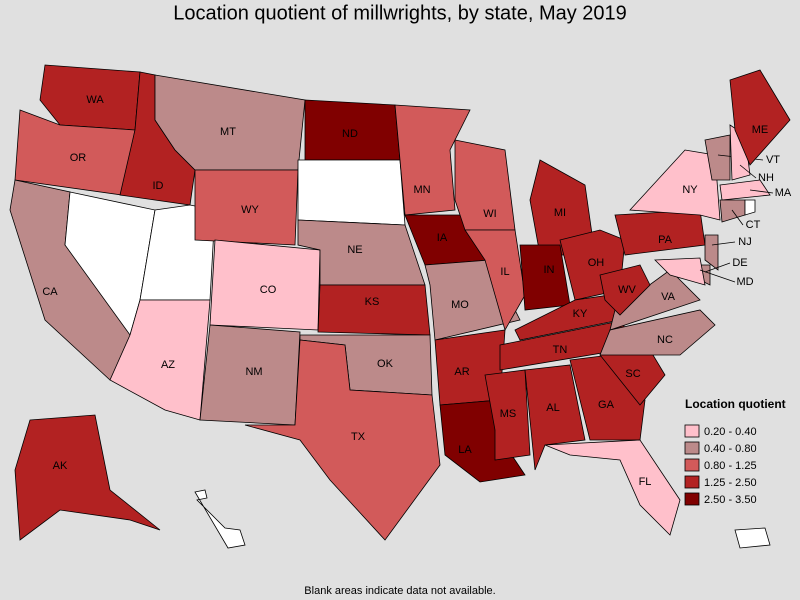 Image resolution: width=800 pixels, height=600 pixels. Describe the element at coordinates (645, 482) in the screenshot. I see `state-label: FL` at that location.